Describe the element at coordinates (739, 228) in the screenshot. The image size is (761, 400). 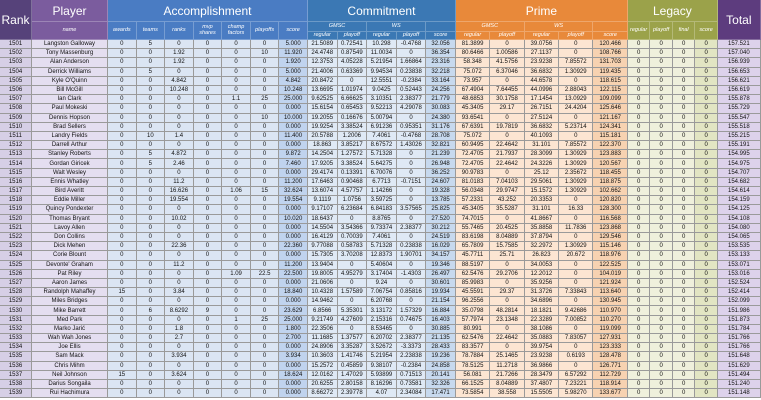
I see `total-cell: 154.080` at that location.